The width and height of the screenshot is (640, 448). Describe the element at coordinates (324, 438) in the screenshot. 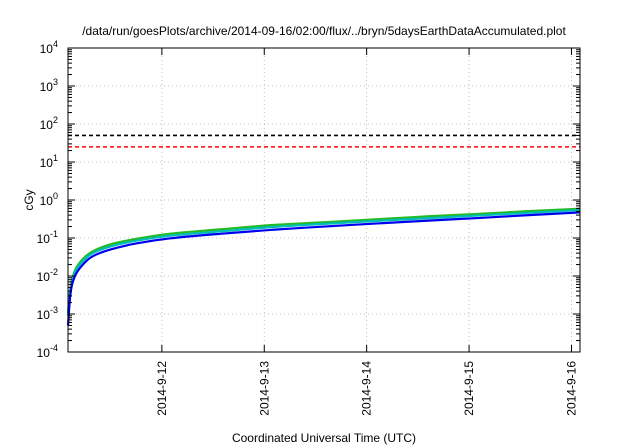

I see `x-axis-label: Coordinated Universal Time (UTC)` at that location.